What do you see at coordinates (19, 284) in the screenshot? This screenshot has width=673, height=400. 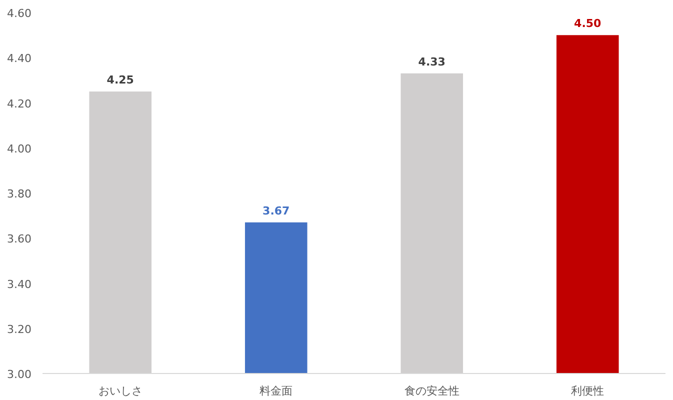 I see `y-tick-label: 3.40` at bounding box center [19, 284].